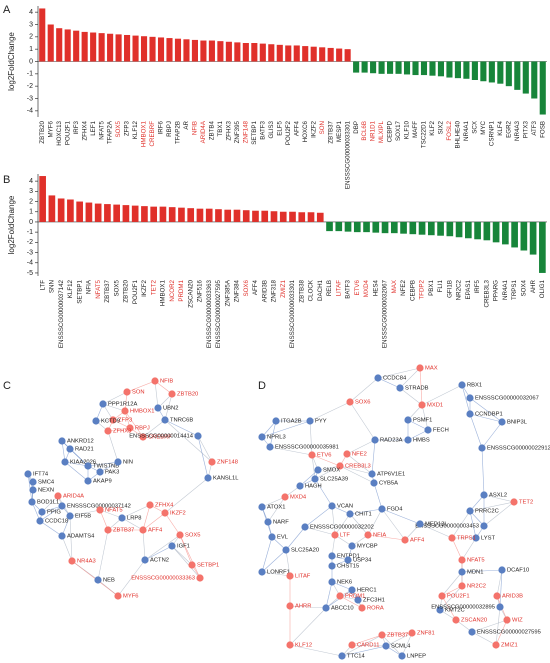 The image size is (550, 663). I want to click on node-label: ATOX1, so click(276, 508).